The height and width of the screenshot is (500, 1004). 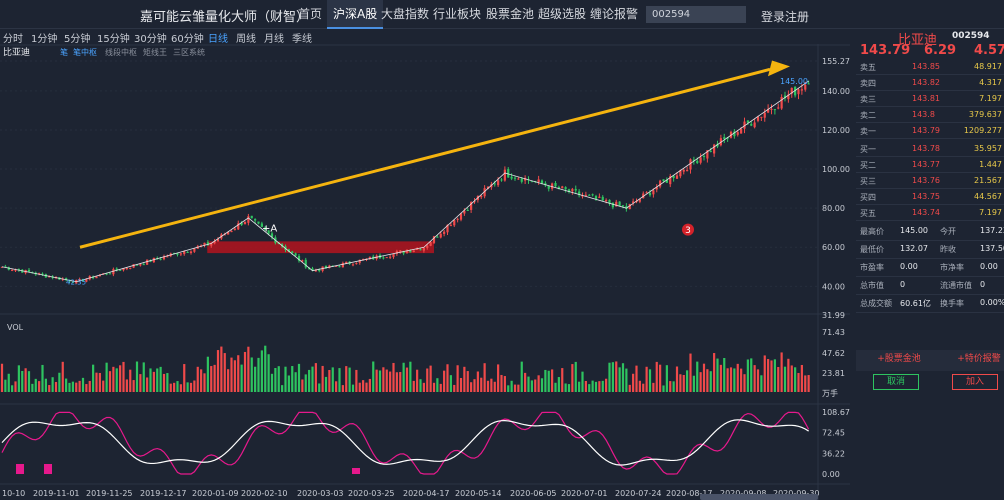 What do you see at coordinates (836, 61) in the screenshot?
I see `price-axis-label: 155.27` at bounding box center [836, 61].